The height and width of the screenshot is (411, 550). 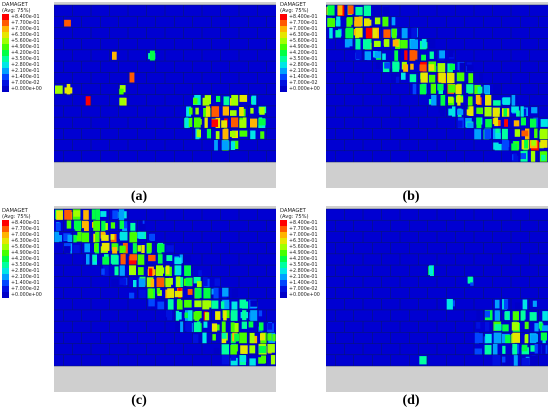 I want to click on caption-c: (c), so click(x=139, y=400).